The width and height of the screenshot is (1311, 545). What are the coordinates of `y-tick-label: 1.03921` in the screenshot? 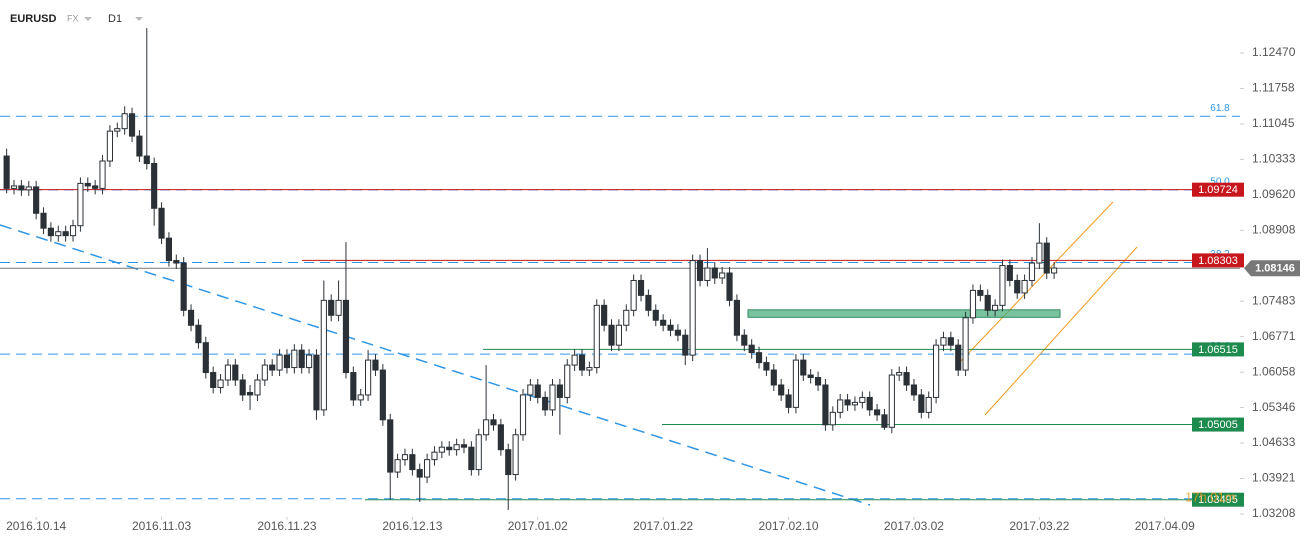 It's located at (1274, 478).